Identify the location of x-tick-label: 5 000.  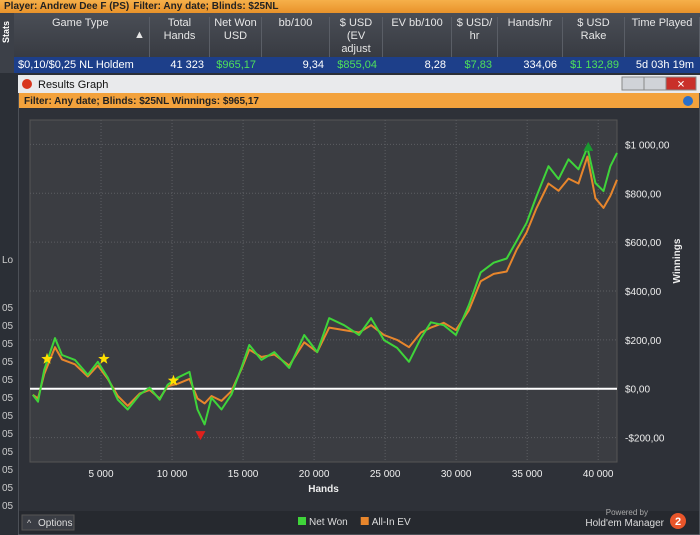
(101, 474).